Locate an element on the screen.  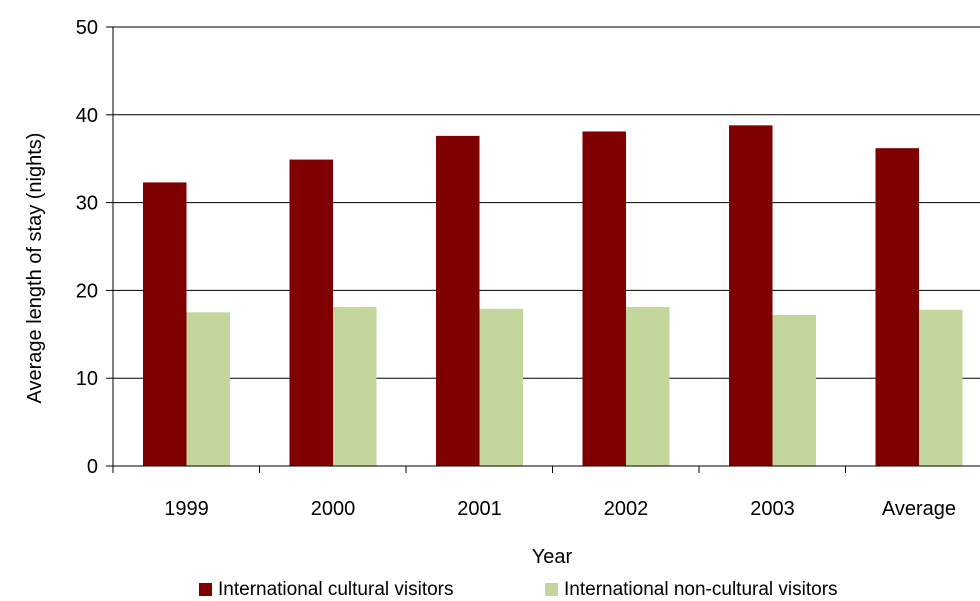
x-tick-label: 1999 is located at coordinates (186, 509).